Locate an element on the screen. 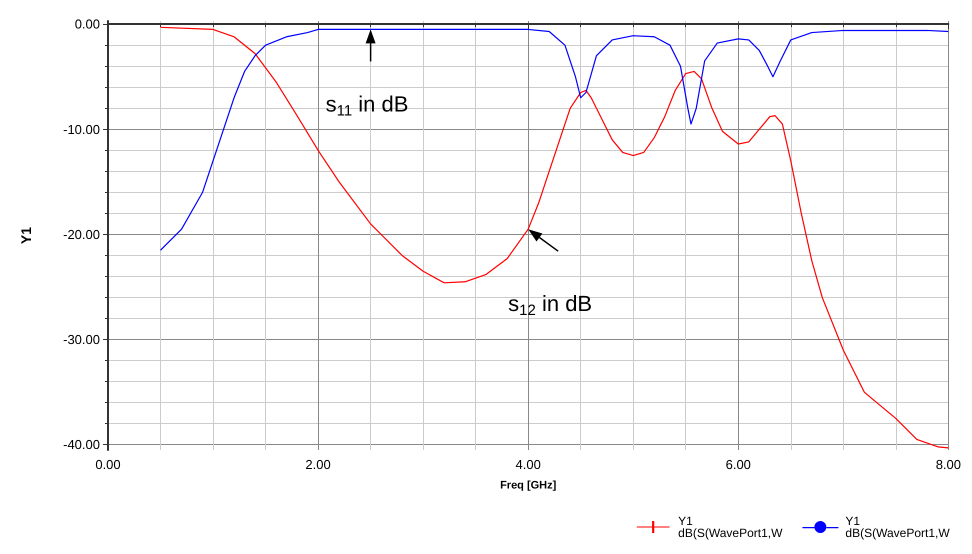 This screenshot has height=554, width=972. y-tick-label: -10.00 is located at coordinates (81, 129).